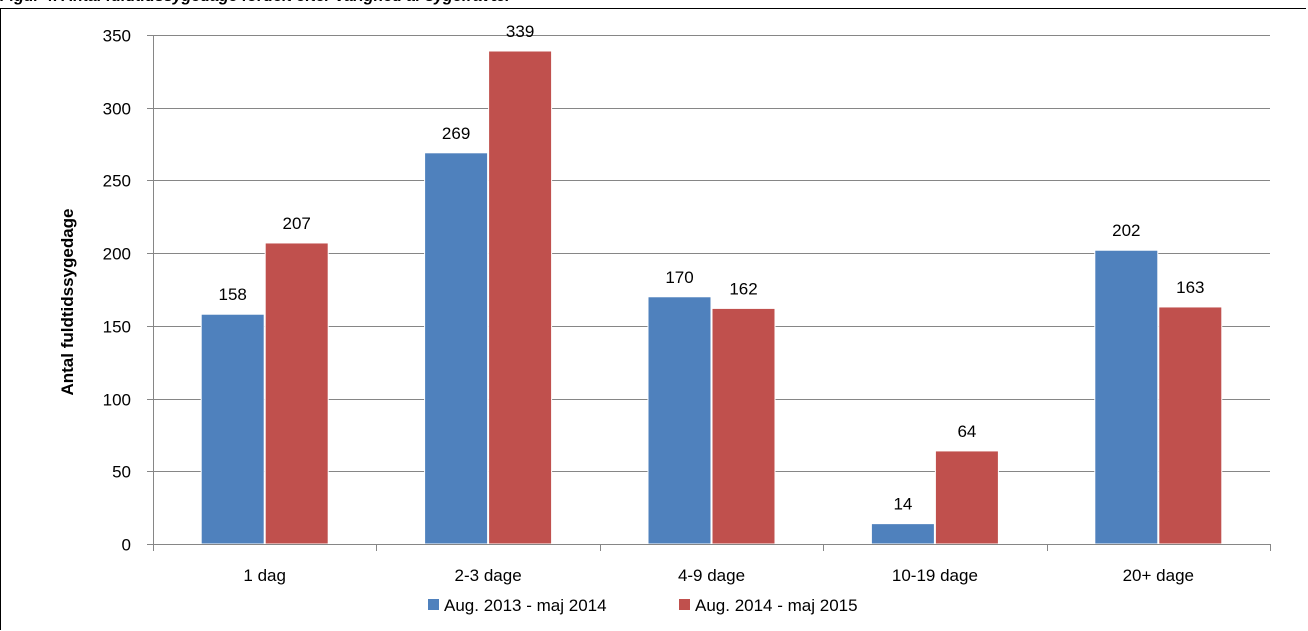  I want to click on data-label: 162, so click(743, 288).